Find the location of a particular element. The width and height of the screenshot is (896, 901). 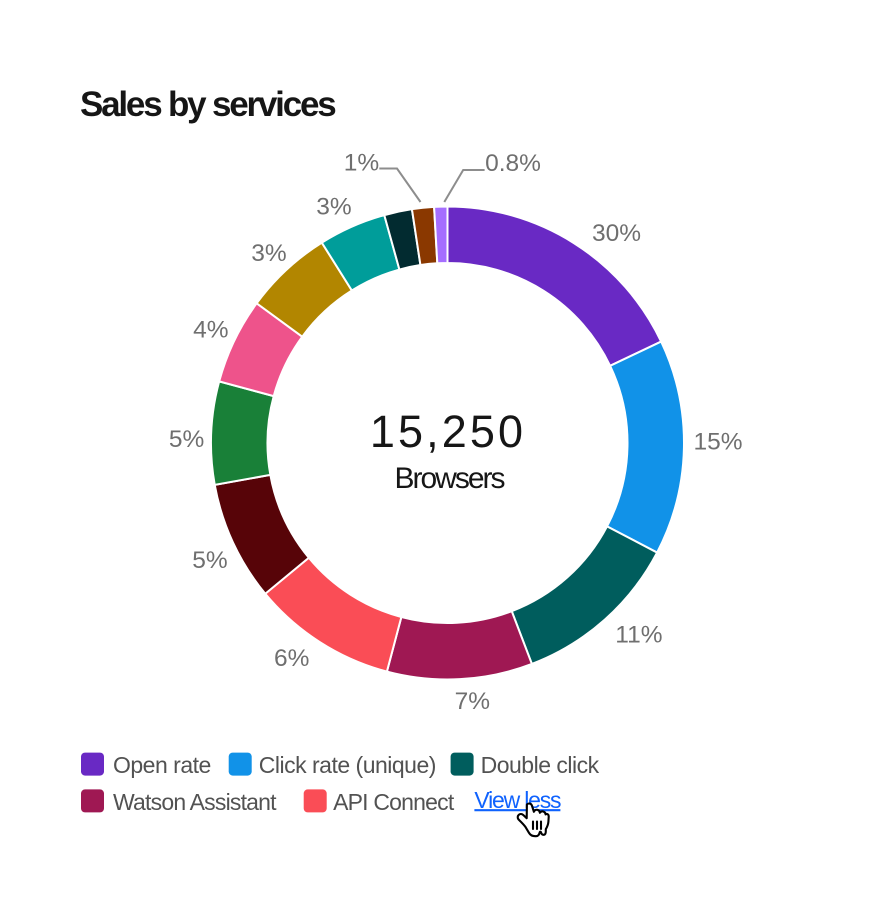

svg-text: 15,250 is located at coordinates (448, 431).